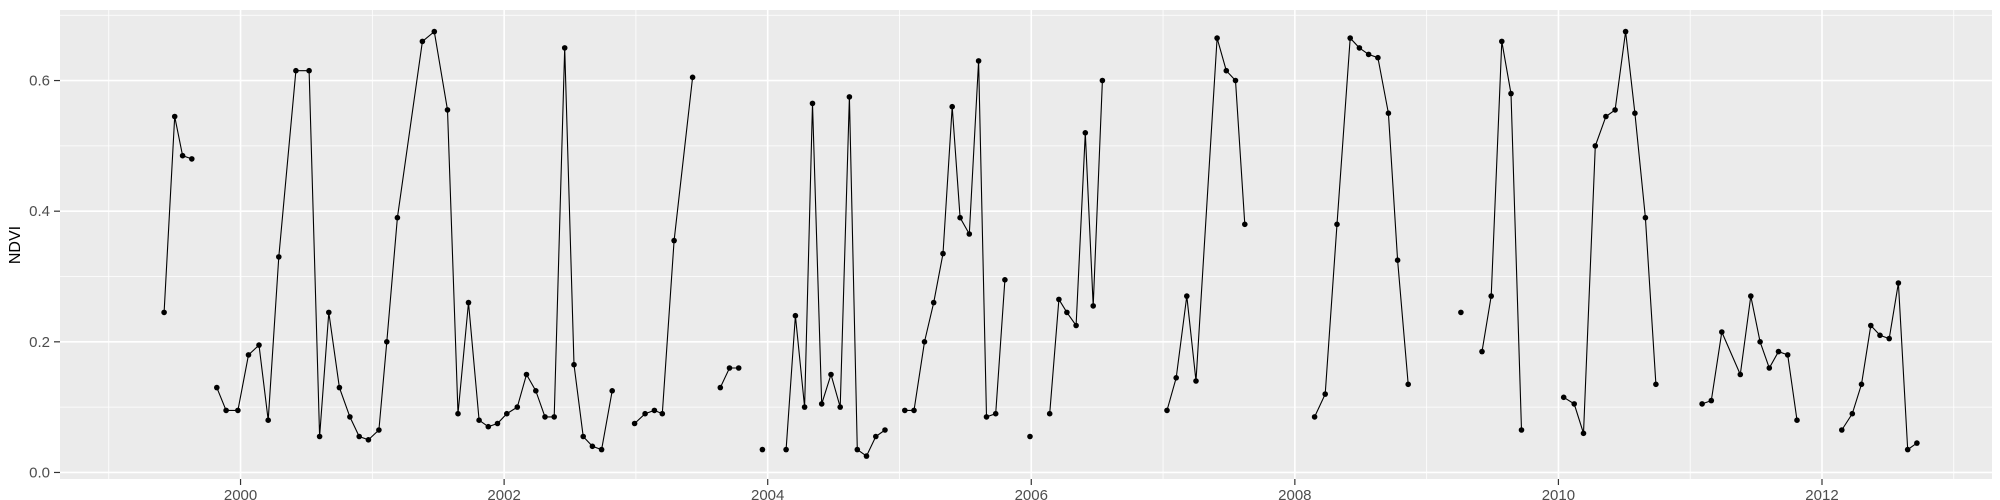  Describe the element at coordinates (1821, 493) in the screenshot. I see `x-axis-tick-label: 2012` at that location.